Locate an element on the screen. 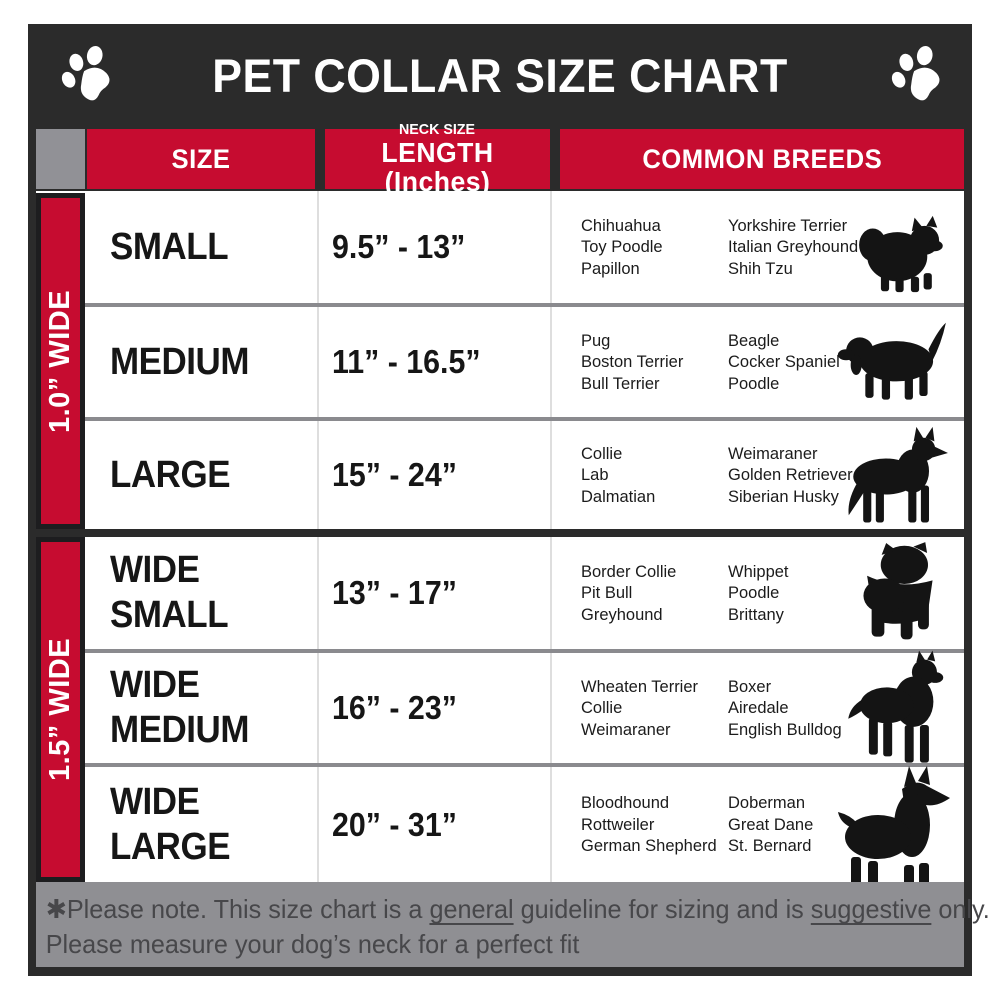 The height and width of the screenshot is (1000, 1000). section-divider is located at coordinates (500, 533).